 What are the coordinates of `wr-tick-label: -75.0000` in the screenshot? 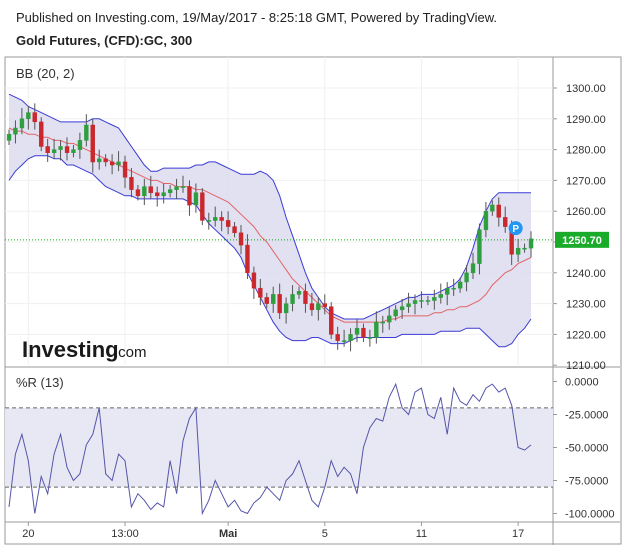 It's located at (586, 482).